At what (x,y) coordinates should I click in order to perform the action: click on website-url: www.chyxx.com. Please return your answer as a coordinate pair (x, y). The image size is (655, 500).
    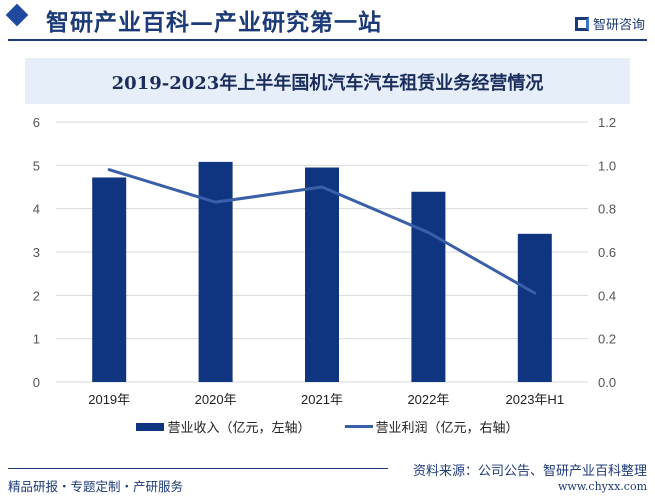
    Looking at the image, I should click on (602, 486).